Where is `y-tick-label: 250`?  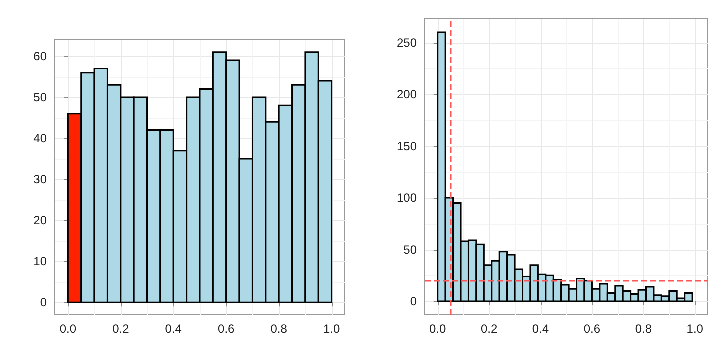
y-tick-label: 250 is located at coordinates (407, 43).